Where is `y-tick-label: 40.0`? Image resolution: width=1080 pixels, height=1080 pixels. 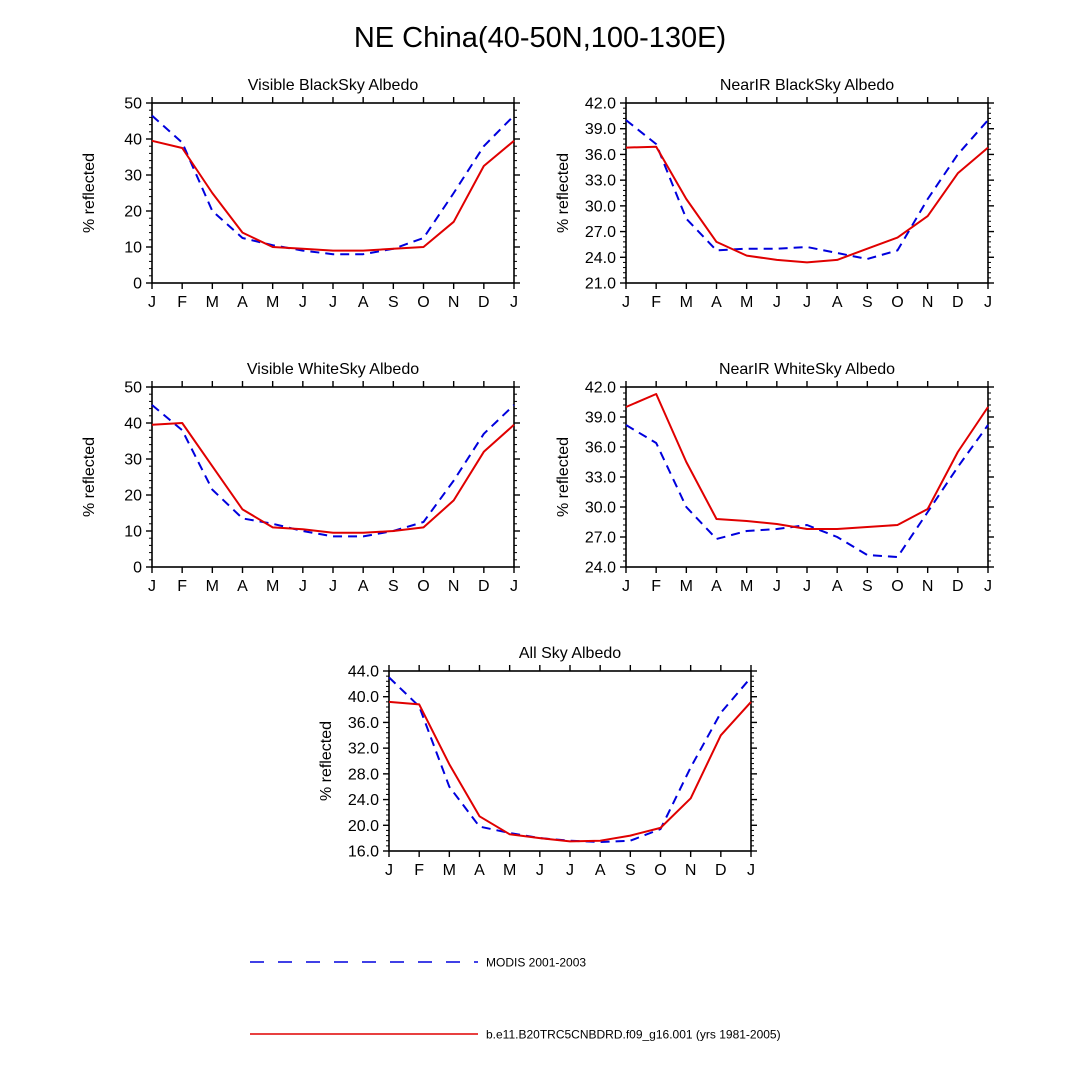
y-tick-label: 40.0 is located at coordinates (363, 697).